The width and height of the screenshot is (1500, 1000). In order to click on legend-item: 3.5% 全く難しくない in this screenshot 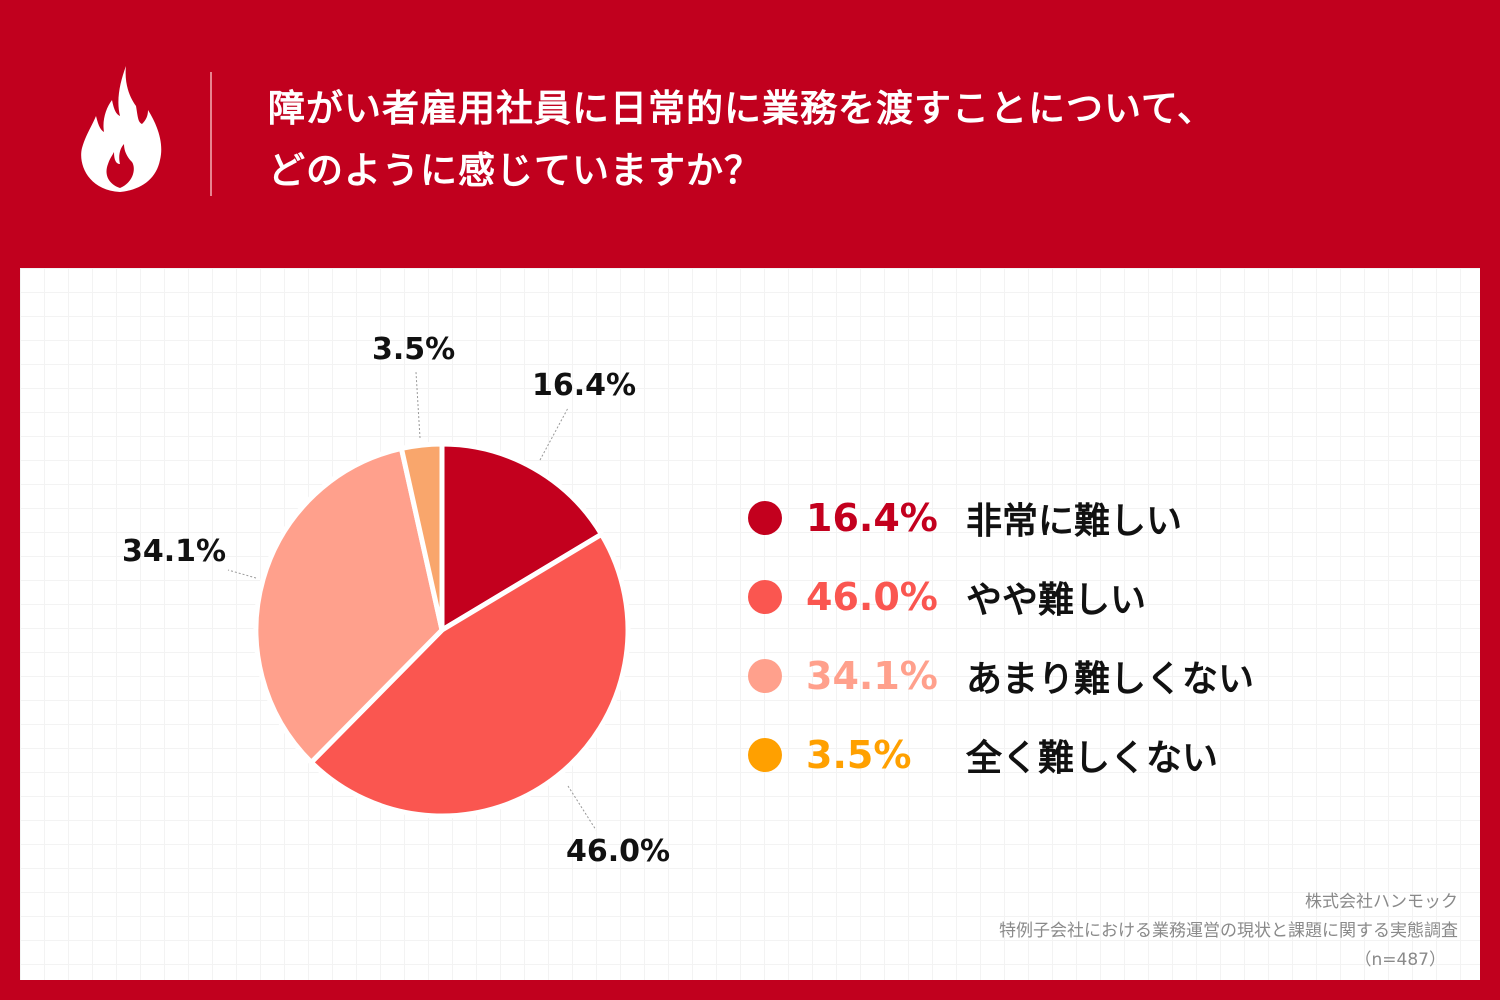, I will do `click(1001, 754)`.